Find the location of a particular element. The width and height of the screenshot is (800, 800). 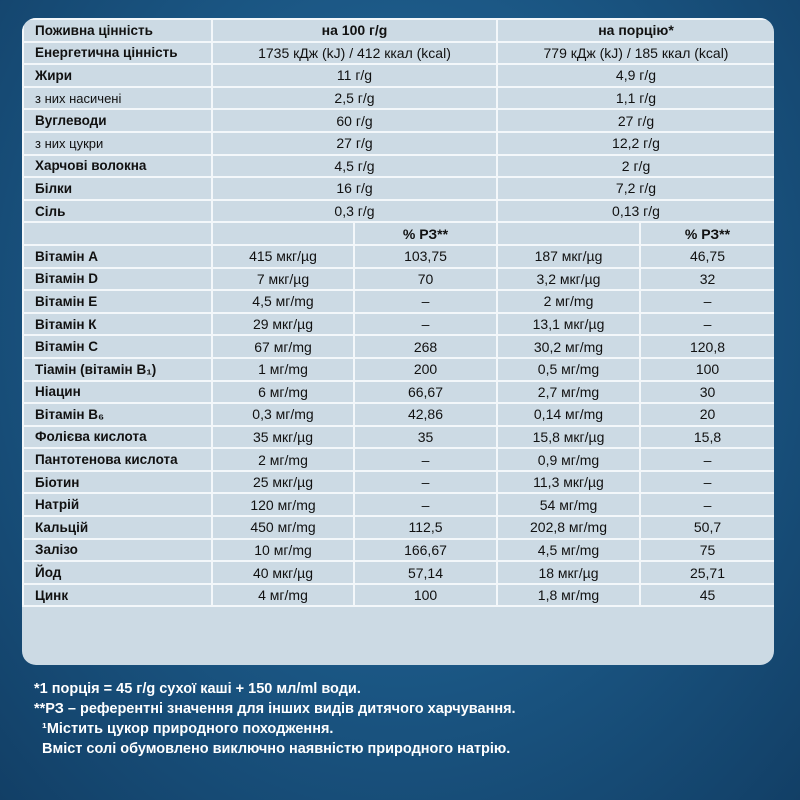

value-per-serving: 2,7 мг/mg is located at coordinates (568, 392).